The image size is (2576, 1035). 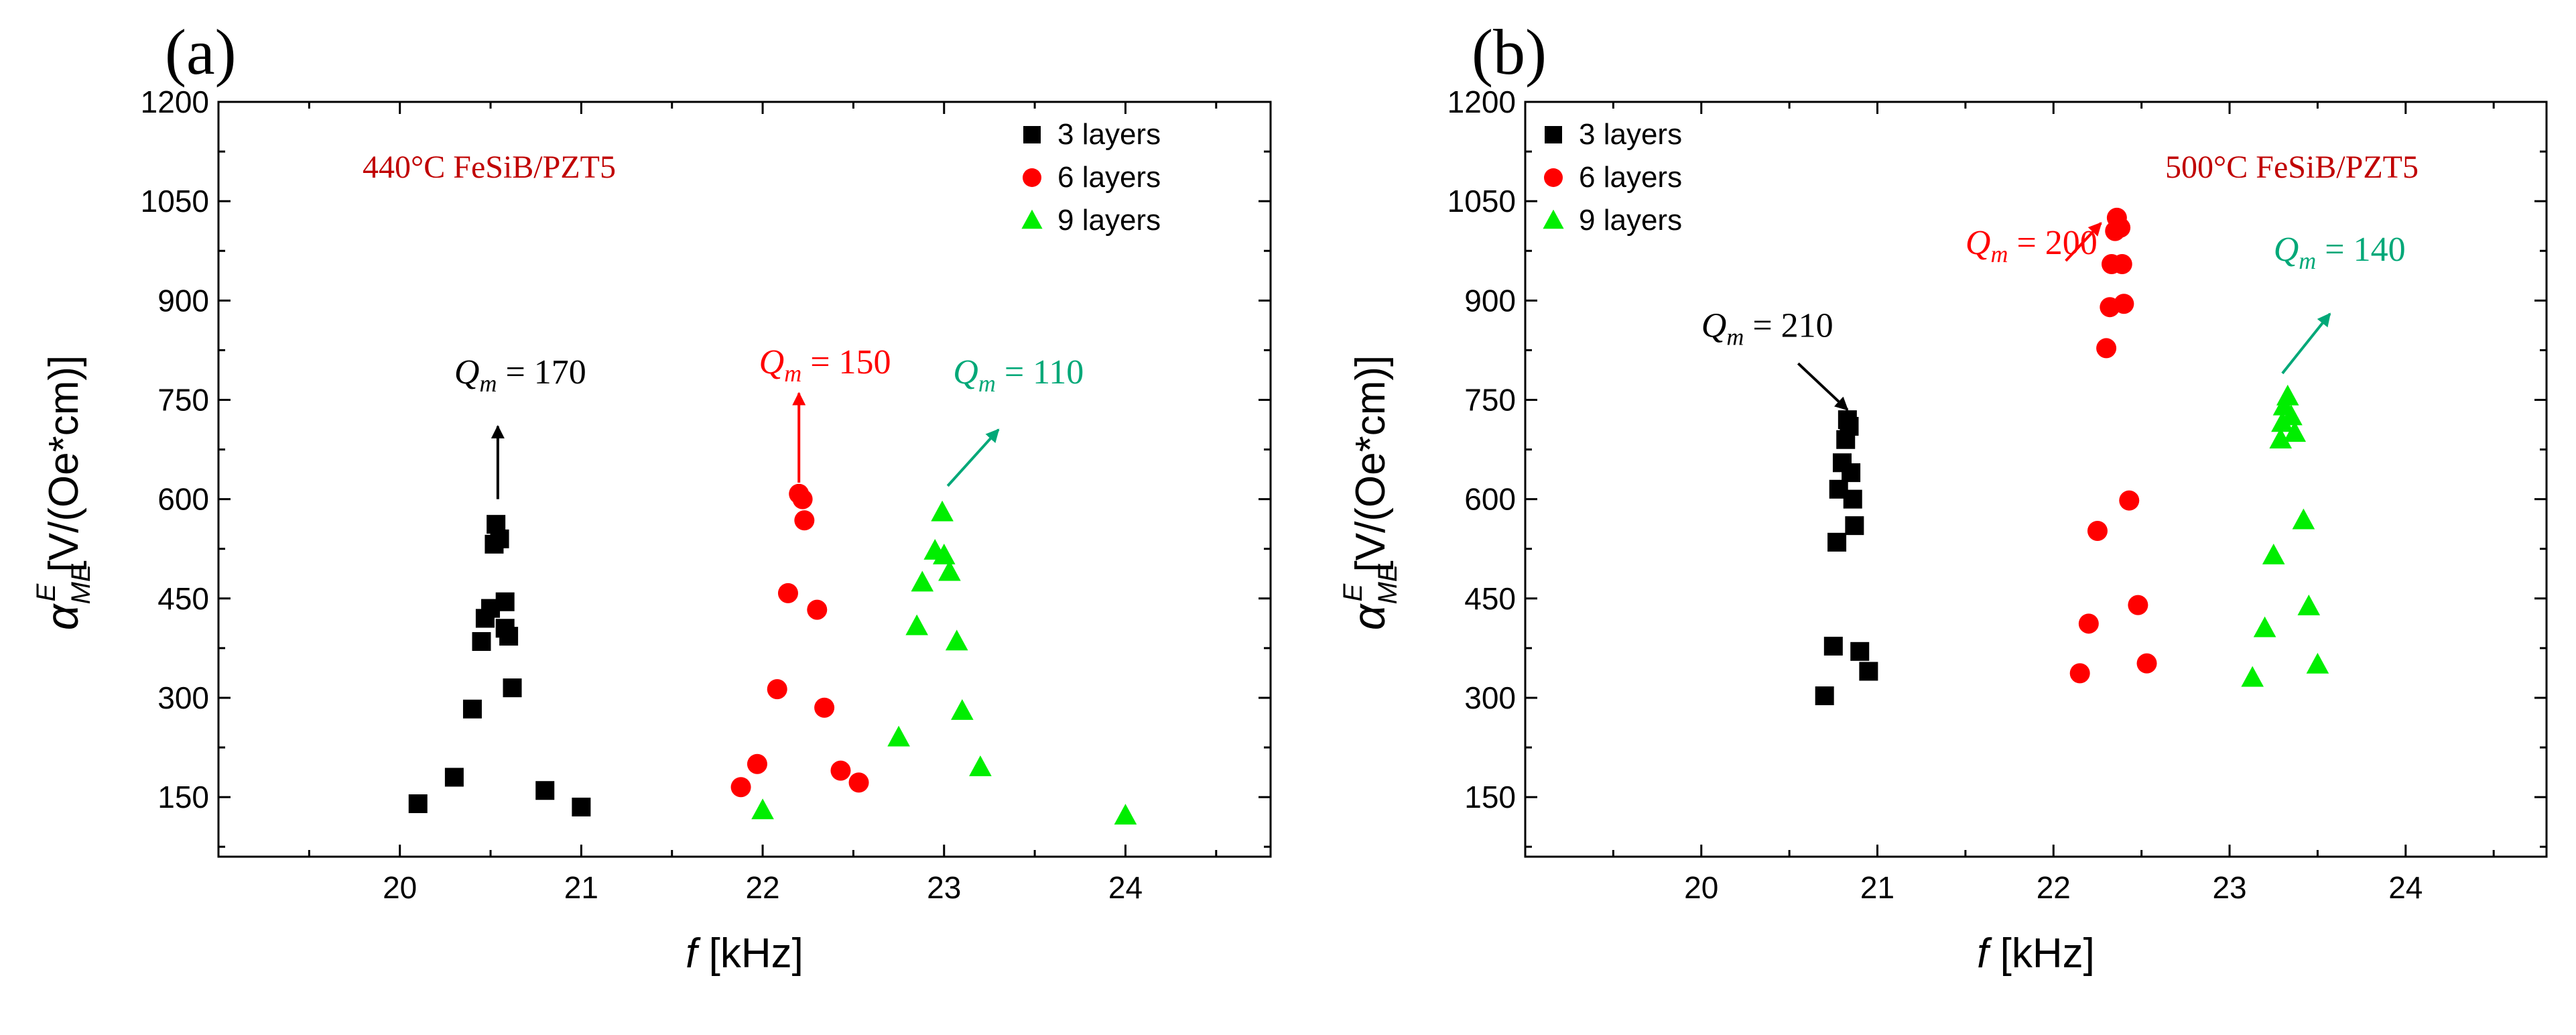 I want to click on x-tick-label: 21, so click(x=1877, y=888).